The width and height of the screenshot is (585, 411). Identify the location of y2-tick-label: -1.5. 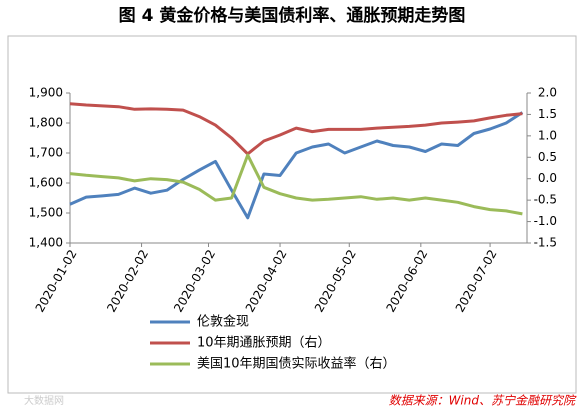
(545, 243).